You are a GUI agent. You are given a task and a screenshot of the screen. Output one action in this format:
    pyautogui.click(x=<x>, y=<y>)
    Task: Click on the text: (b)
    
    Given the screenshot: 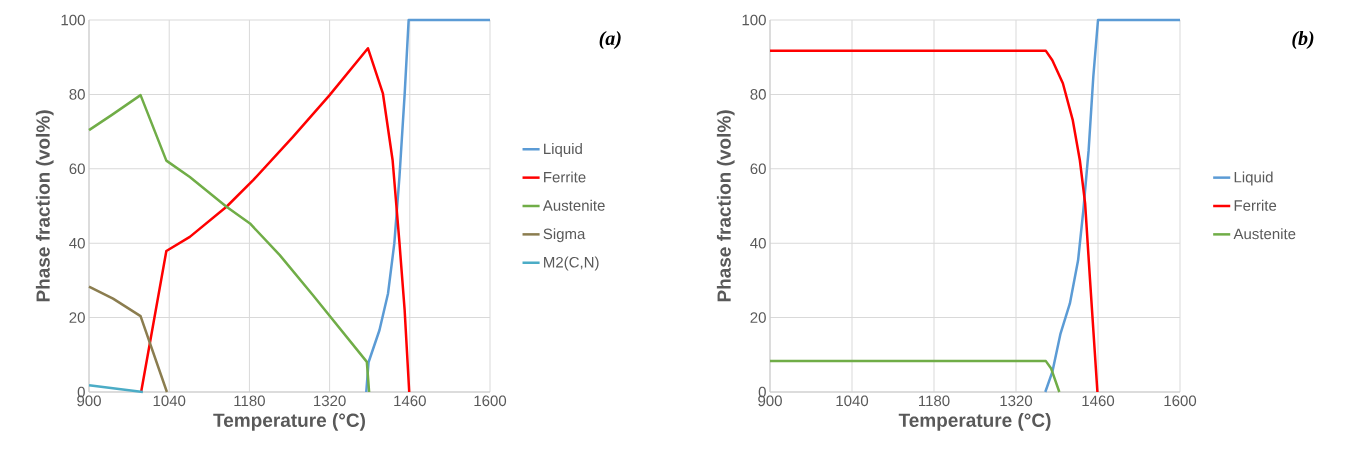 What is the action you would take?
    pyautogui.click(x=1303, y=40)
    